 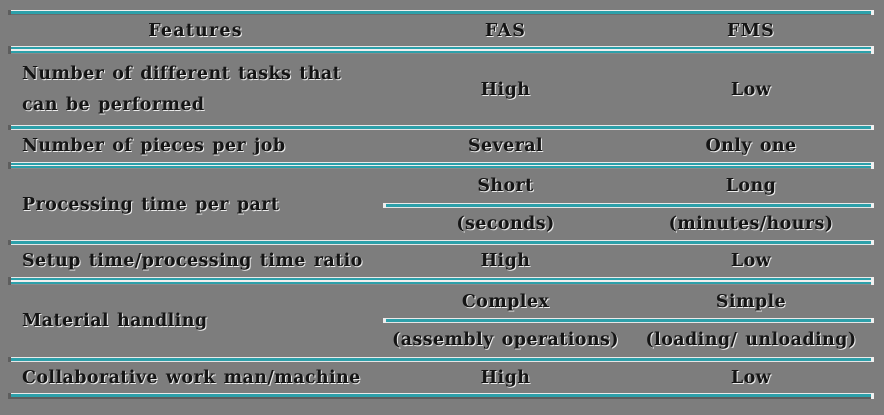 I want to click on table-bottom-border, so click(x=441, y=396).